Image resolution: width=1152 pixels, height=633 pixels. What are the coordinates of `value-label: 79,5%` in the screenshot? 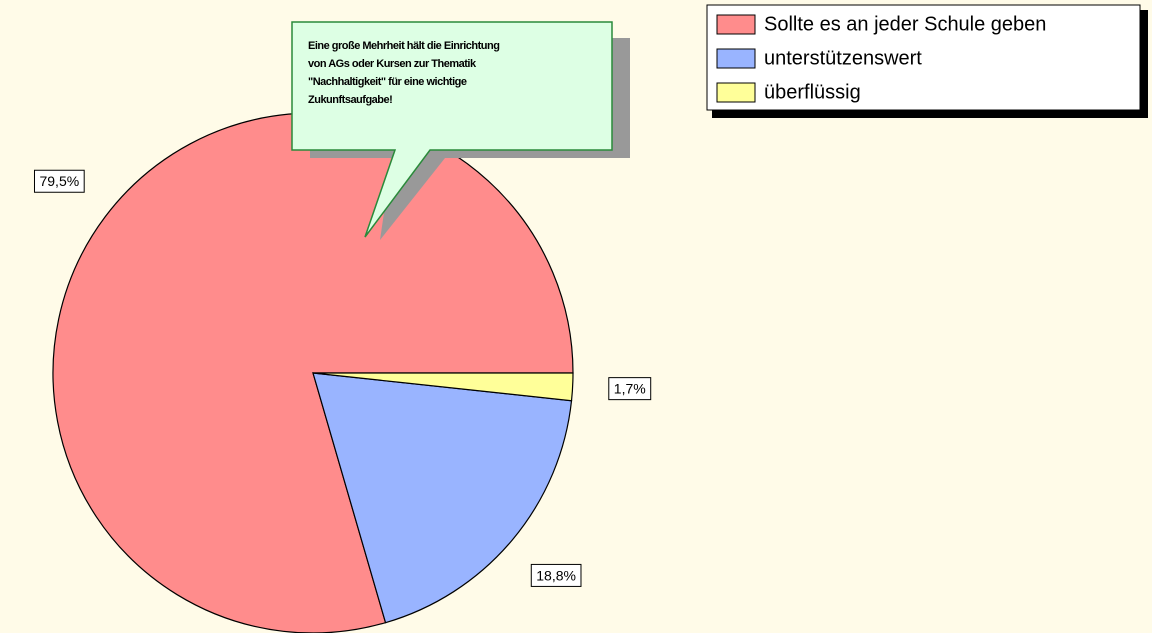 It's located at (59, 181).